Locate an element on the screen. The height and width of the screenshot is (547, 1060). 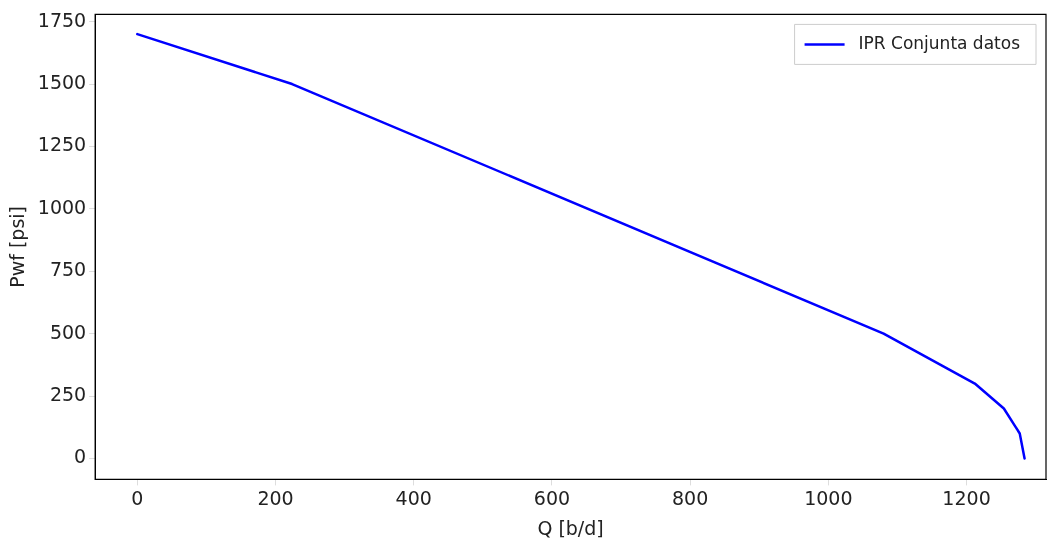
x-tick-label: 1200 is located at coordinates (966, 497).